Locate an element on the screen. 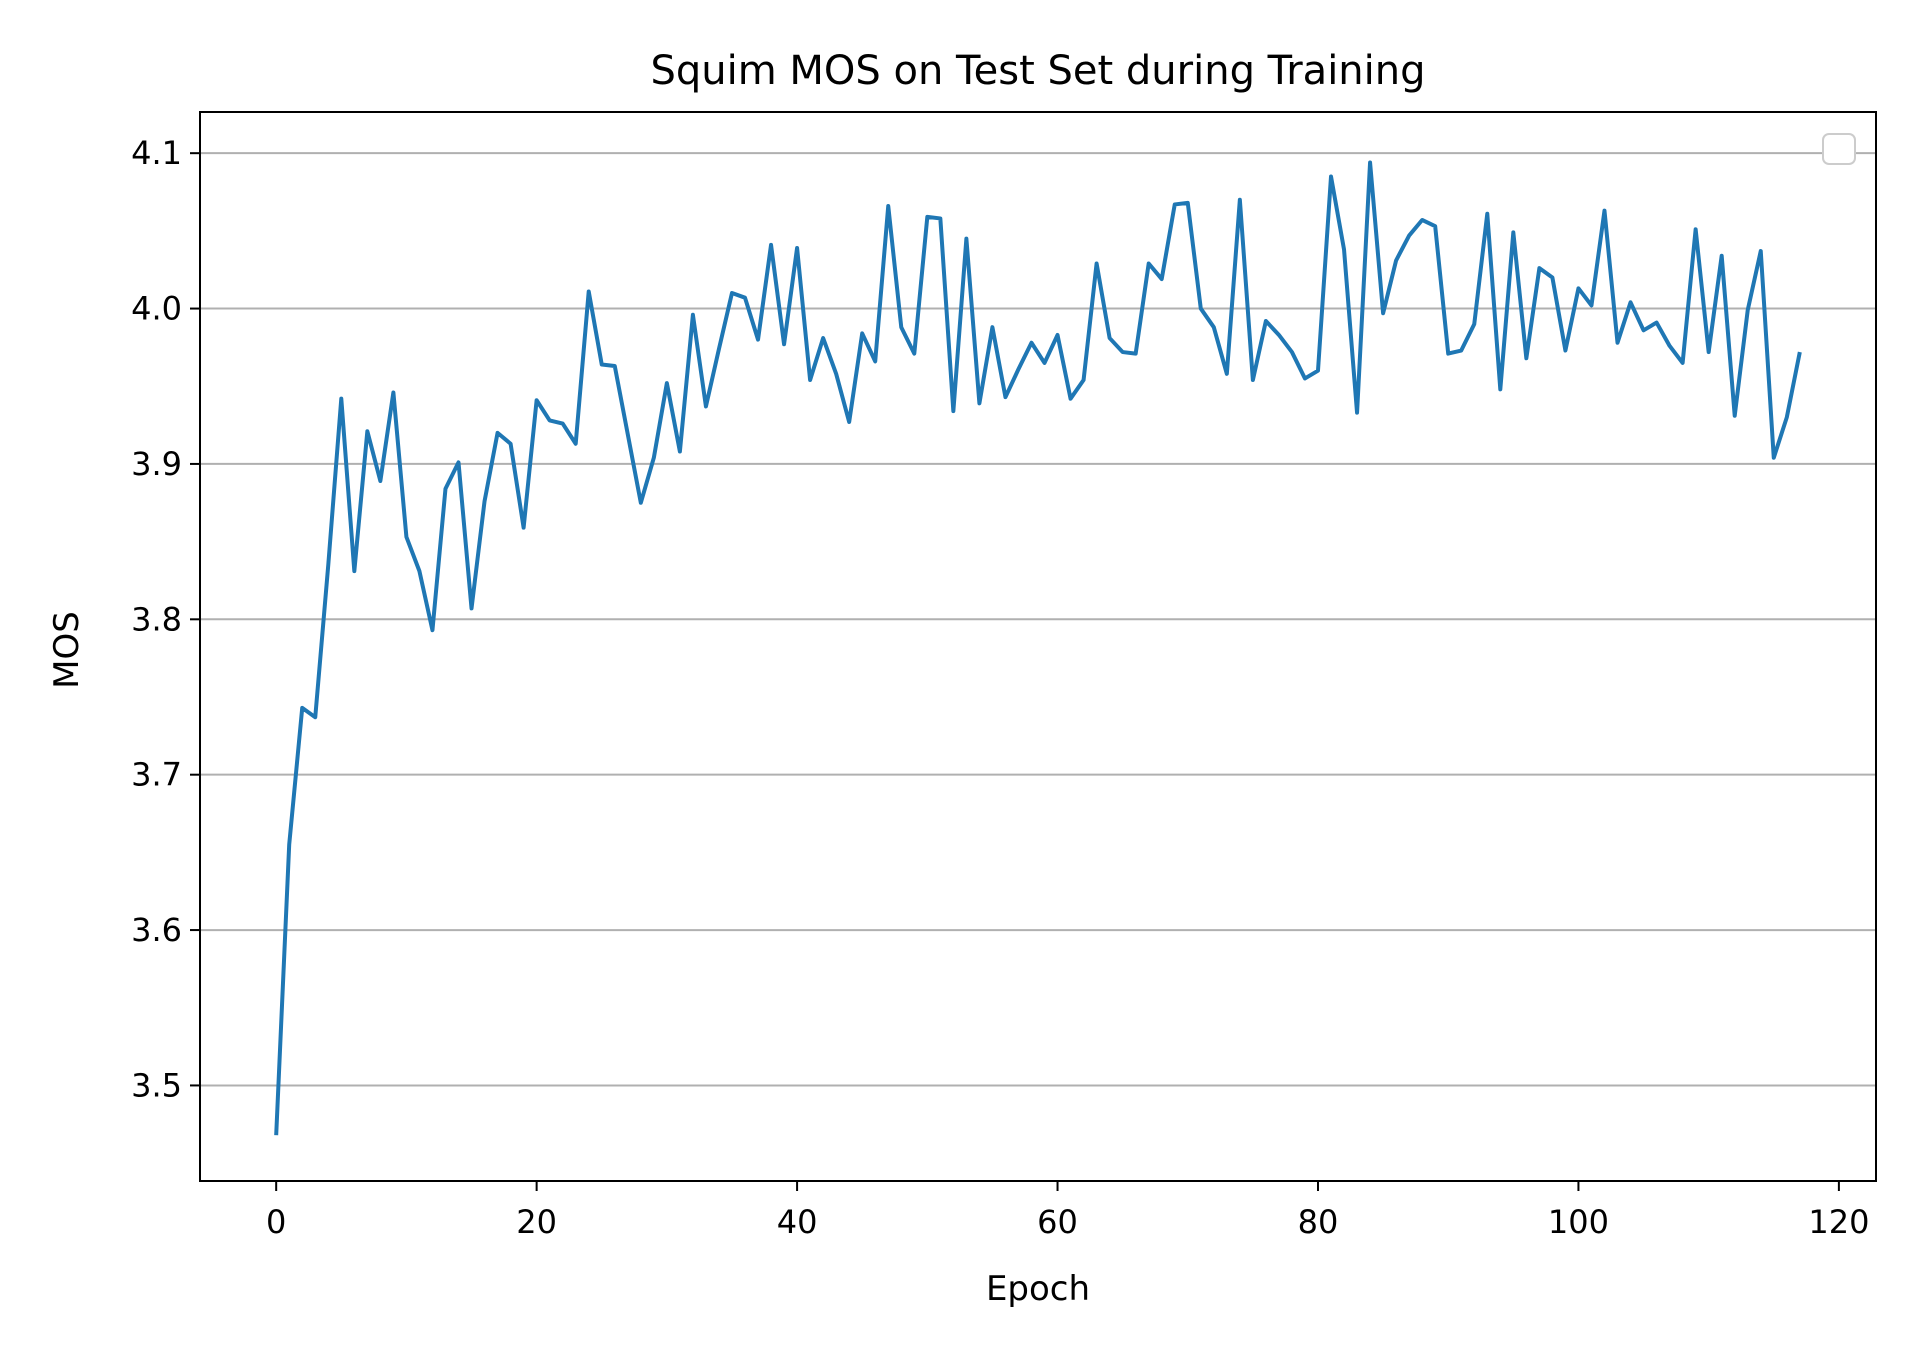 The image size is (1920, 1350). x-tick-label: 120 is located at coordinates (1838, 1222).